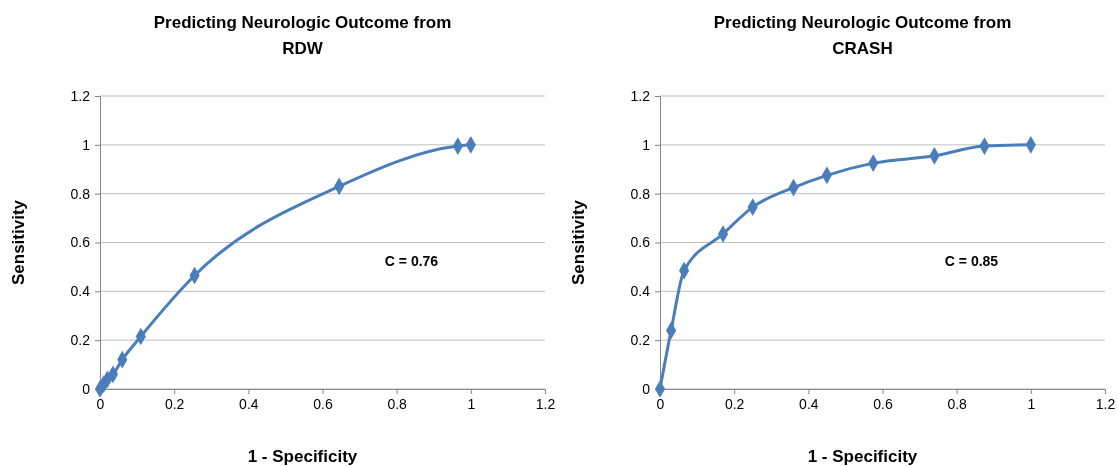 This screenshot has width=1118, height=466. What do you see at coordinates (411, 260) in the screenshot?
I see `annotation: C = 0.76` at bounding box center [411, 260].